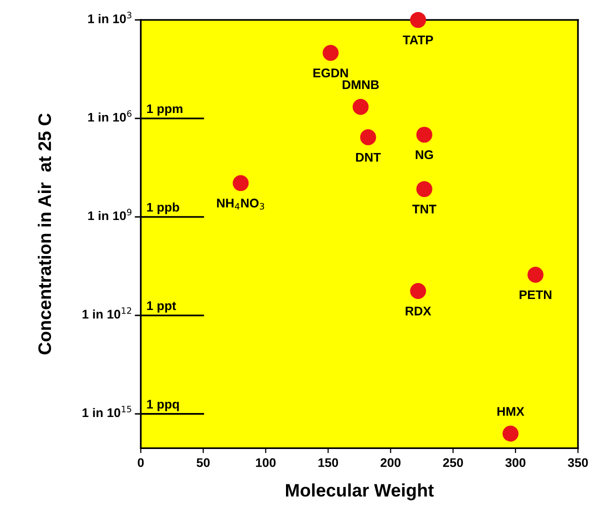 Image resolution: width=594 pixels, height=511 pixels. Describe the element at coordinates (107, 313) in the screenshot. I see `ref-line-label: 1 in 10$^{12}$` at that location.